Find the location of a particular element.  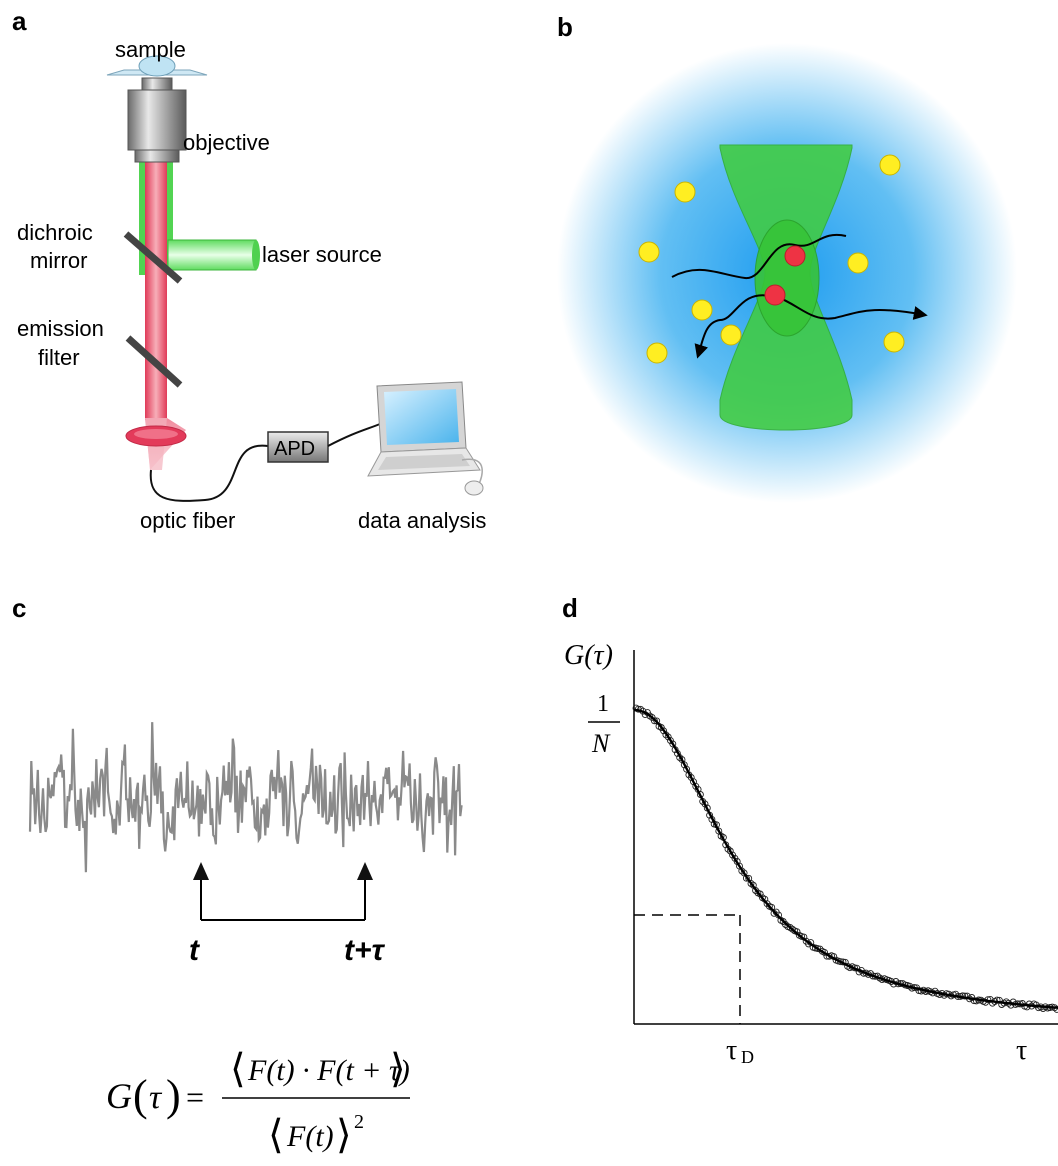

apd-box is located at coordinates (298, 447).